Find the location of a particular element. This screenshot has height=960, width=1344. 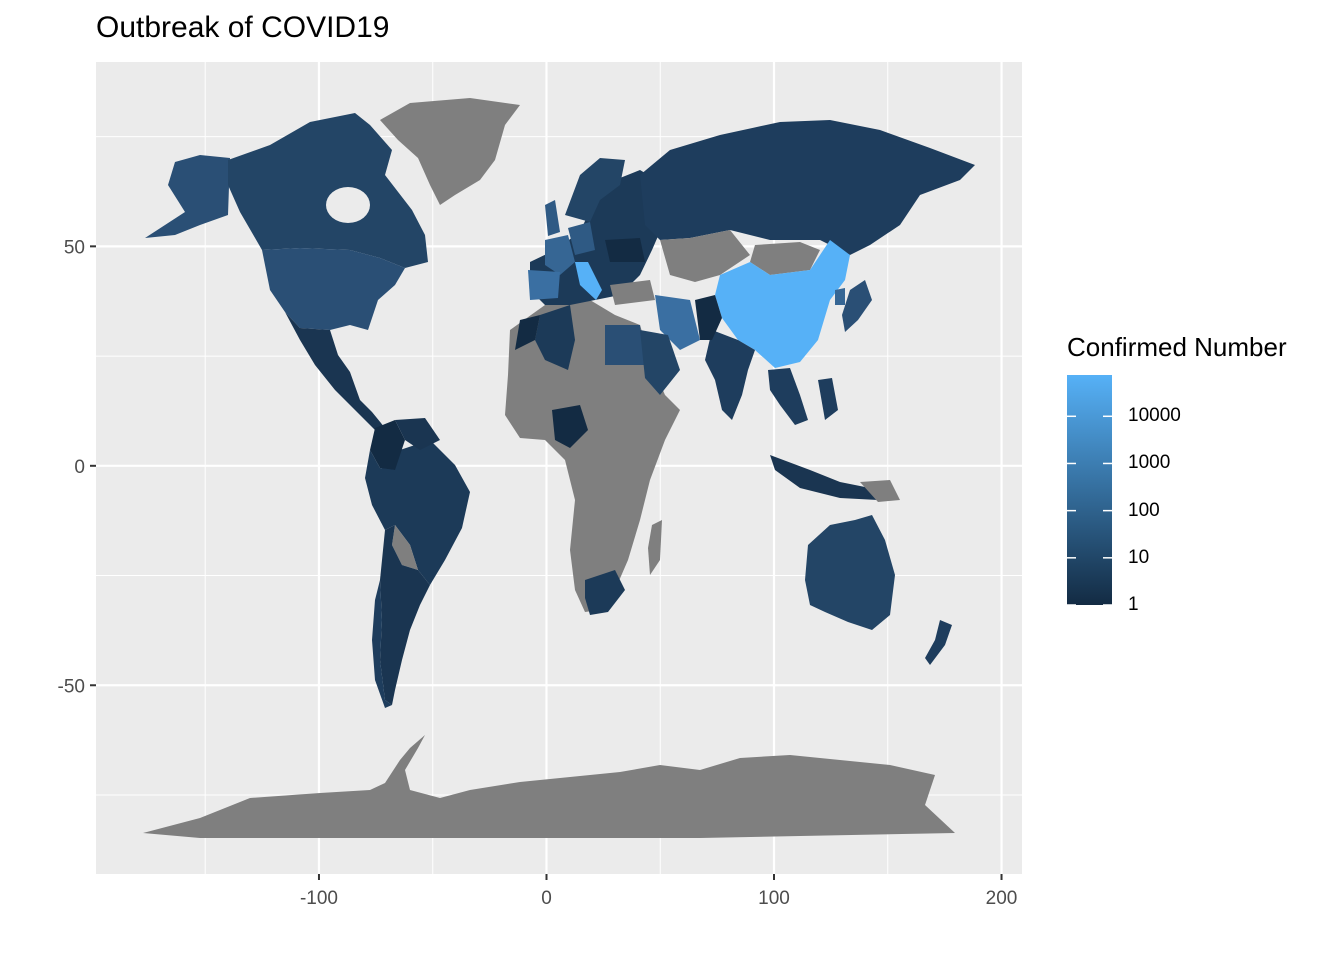

country-turkey is located at coordinates (632, 292).